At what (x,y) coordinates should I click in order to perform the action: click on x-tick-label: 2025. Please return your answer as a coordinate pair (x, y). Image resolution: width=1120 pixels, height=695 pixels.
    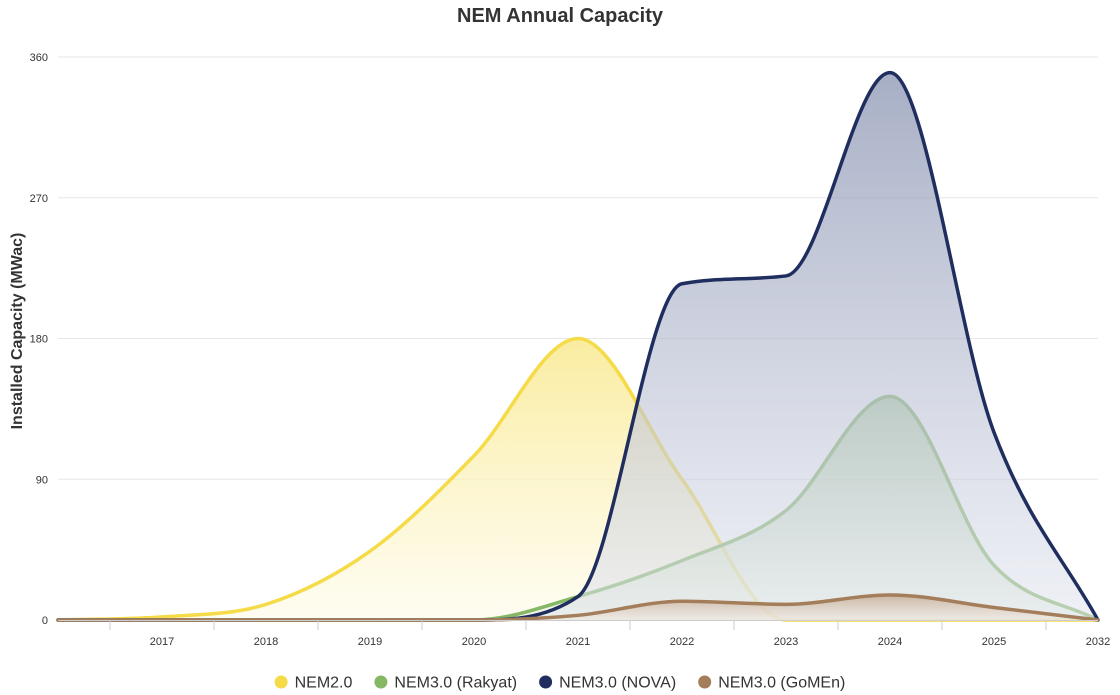
    Looking at the image, I should click on (994, 642).